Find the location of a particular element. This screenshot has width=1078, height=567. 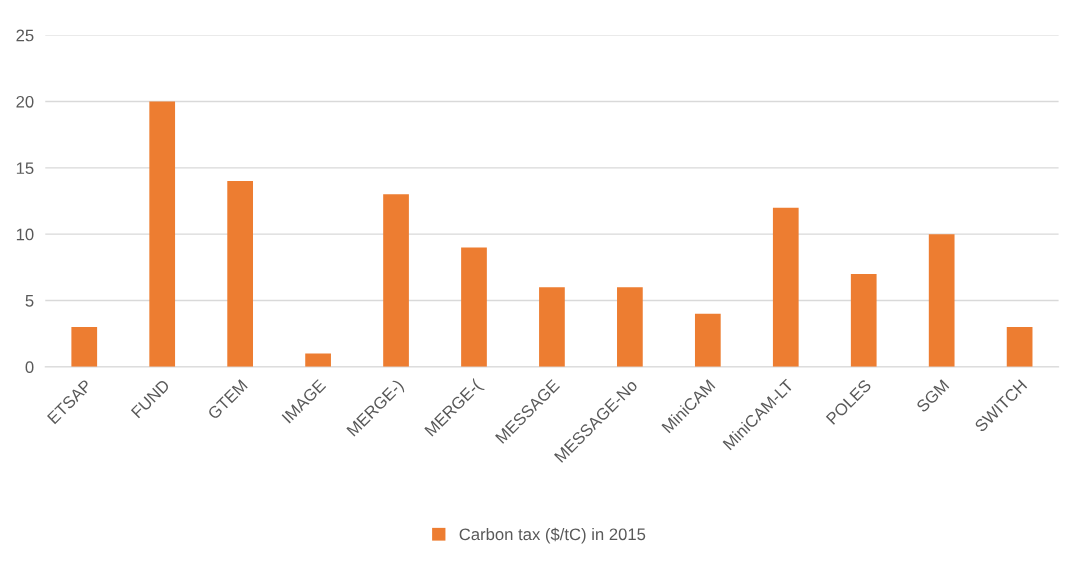

y-tick-label: 5 is located at coordinates (29, 301).